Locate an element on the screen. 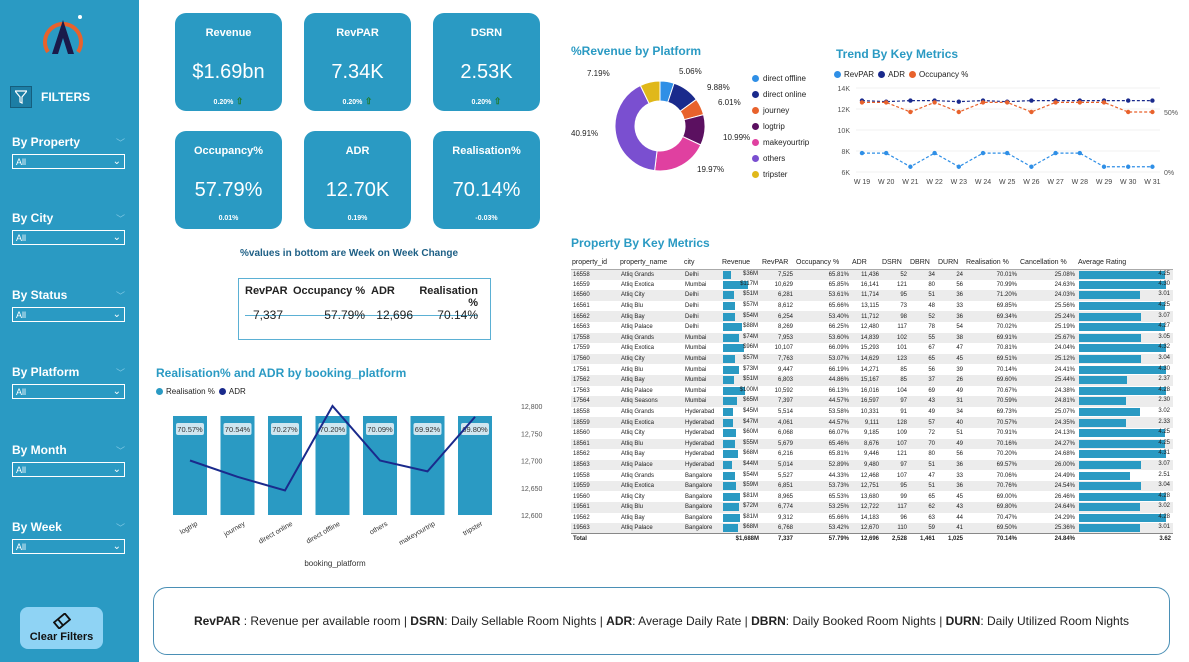  table-cell: 57.79% is located at coordinates (823, 539).